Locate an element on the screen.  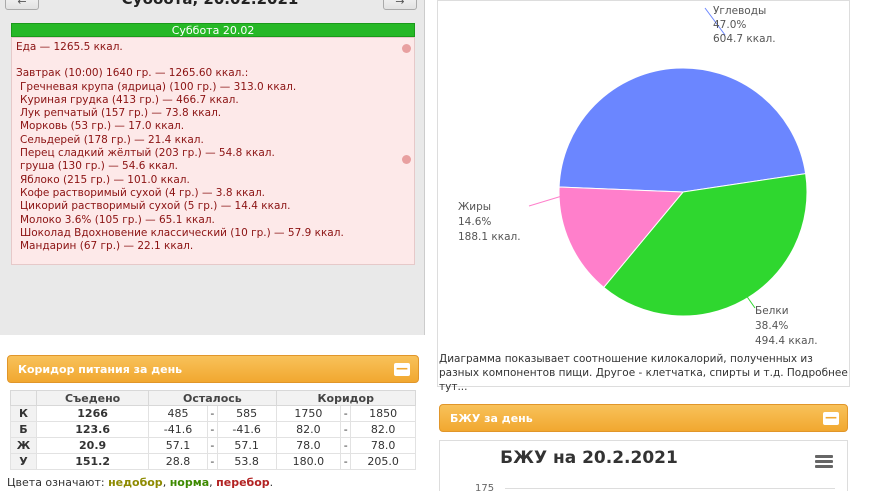
food-item: Морковь (53 гр.) — 17.0 ккал. is located at coordinates (102, 126).